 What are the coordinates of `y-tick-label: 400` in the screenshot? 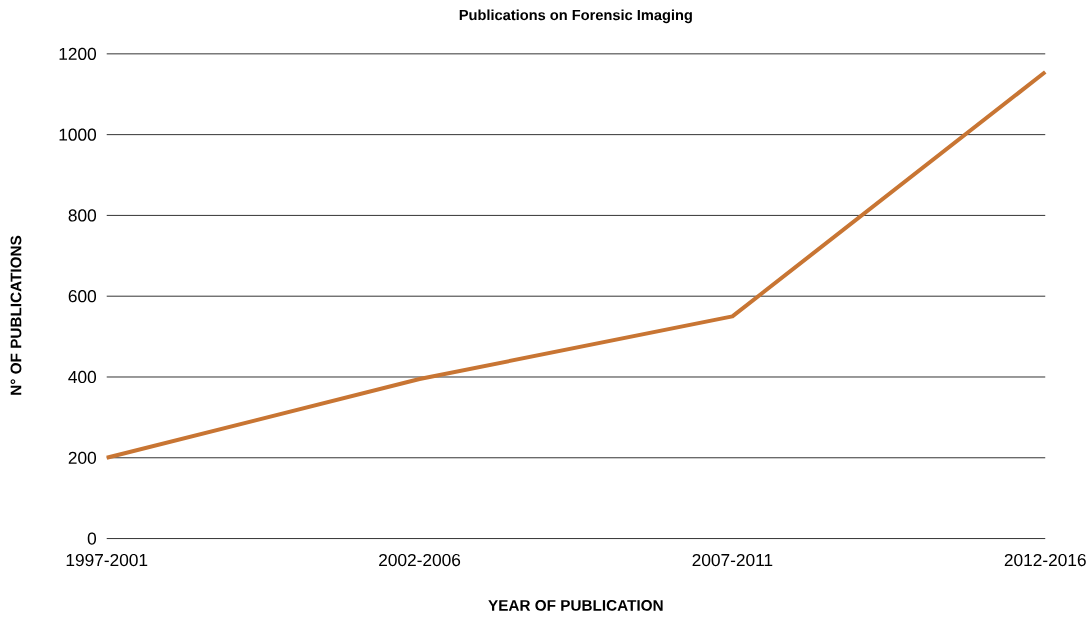 It's located at (82, 376).